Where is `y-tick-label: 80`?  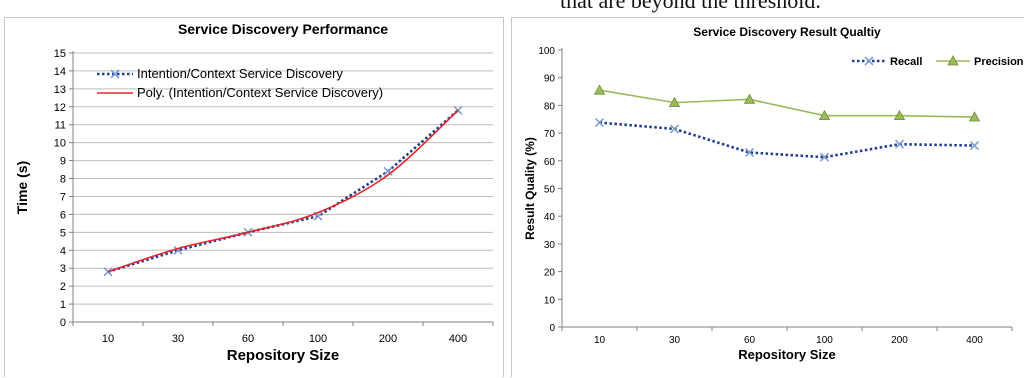 y-tick-label: 80 is located at coordinates (550, 106).